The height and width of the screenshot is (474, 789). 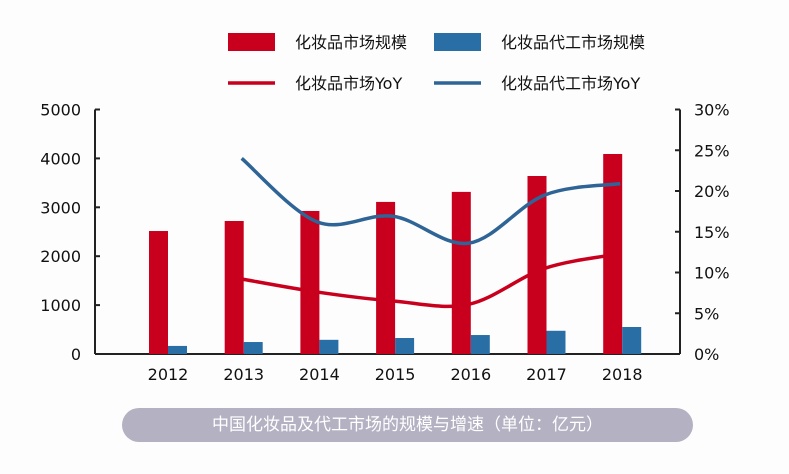 I want to click on bar-market-2017, so click(x=537, y=265).